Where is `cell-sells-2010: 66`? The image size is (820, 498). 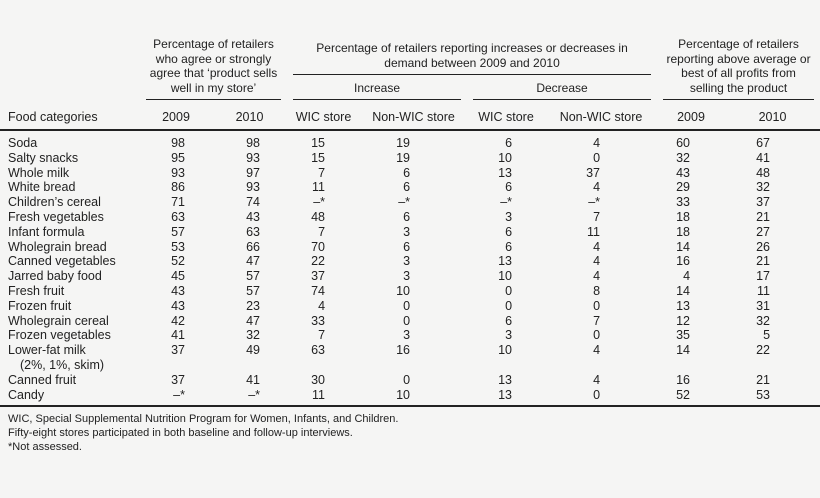 cell-sells-2010: 66 is located at coordinates (253, 246).